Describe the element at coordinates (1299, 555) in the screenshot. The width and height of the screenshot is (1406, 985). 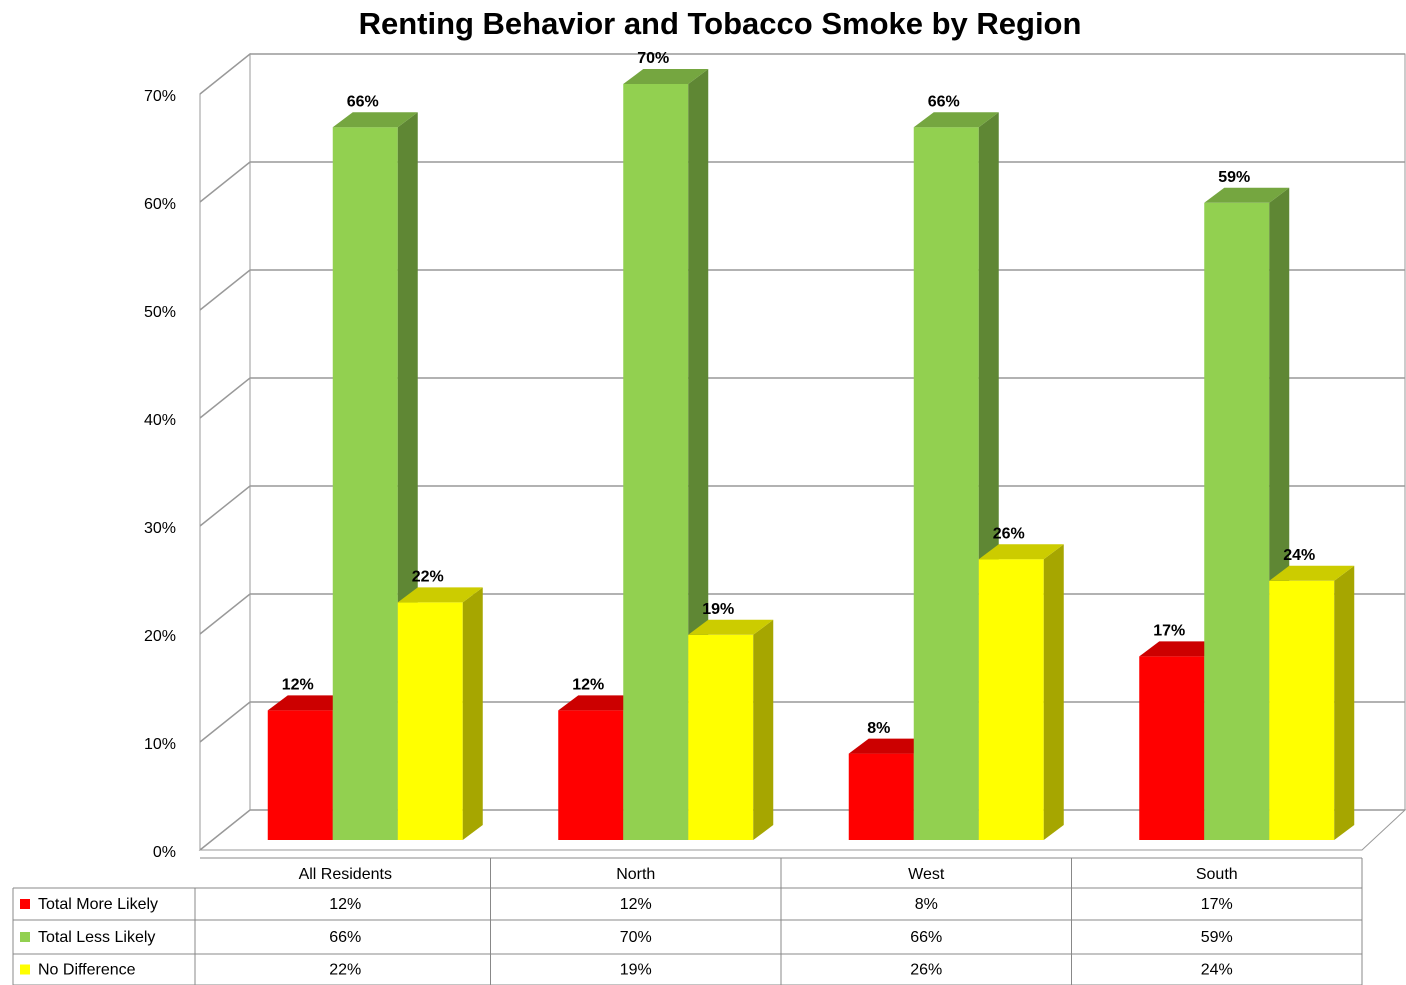
I see `data-label: 24%` at that location.